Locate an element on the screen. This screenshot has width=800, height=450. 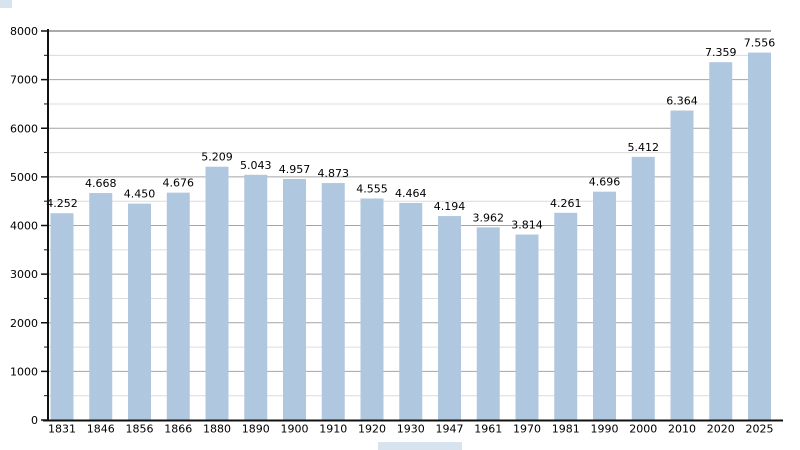
x-tick-label: 2000 is located at coordinates (643, 429).